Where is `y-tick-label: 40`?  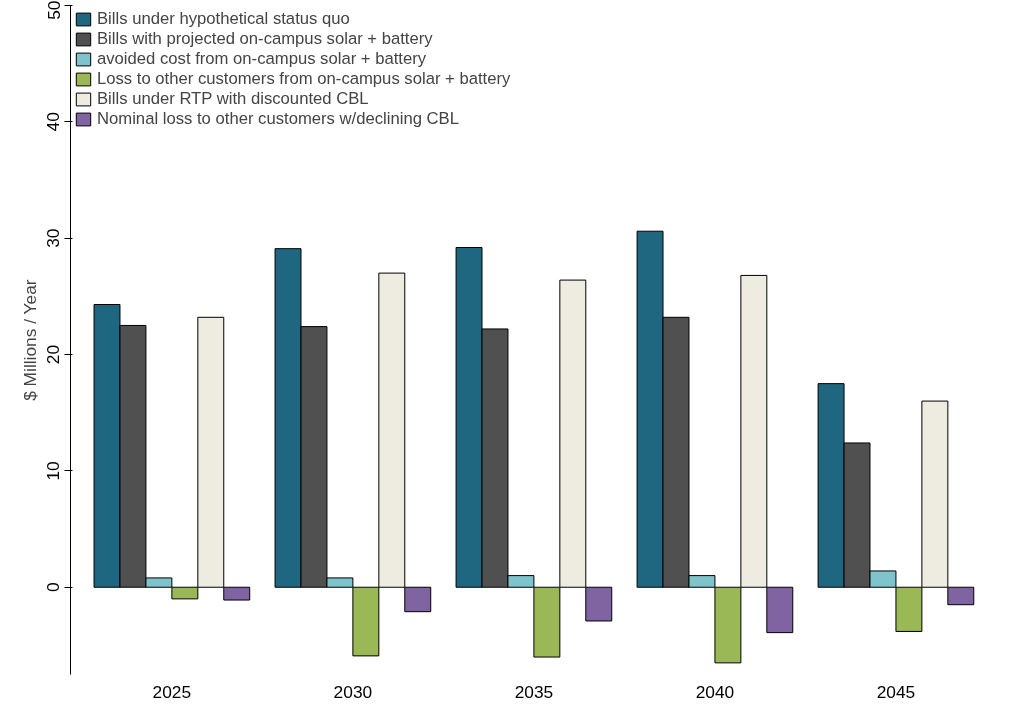 y-tick-label: 40 is located at coordinates (53, 122).